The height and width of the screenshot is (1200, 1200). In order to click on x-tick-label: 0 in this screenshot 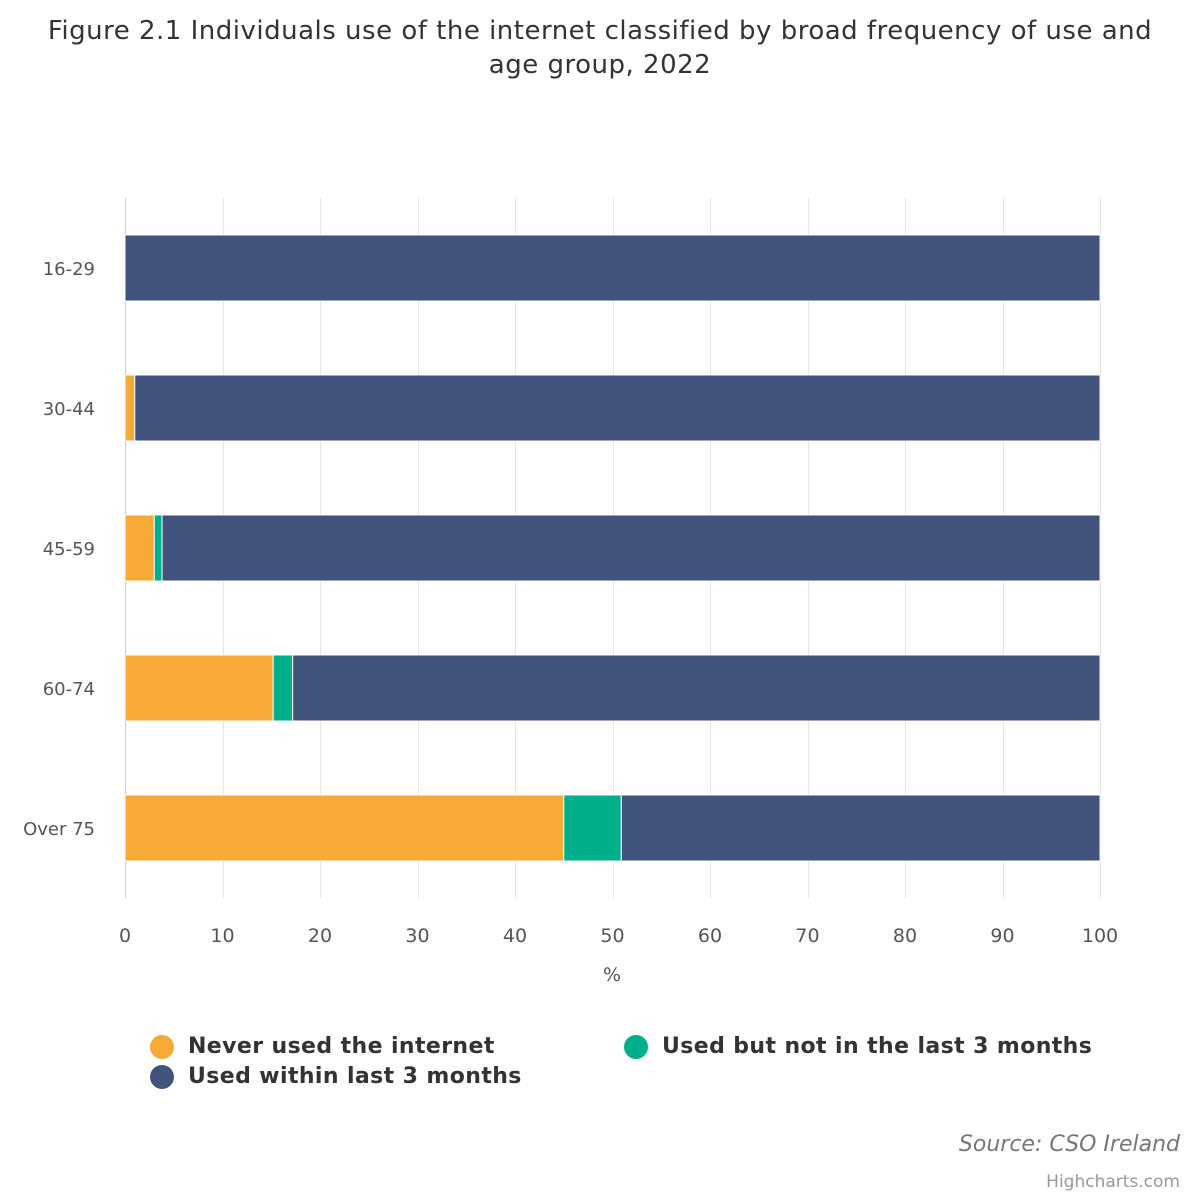, I will do `click(125, 936)`.